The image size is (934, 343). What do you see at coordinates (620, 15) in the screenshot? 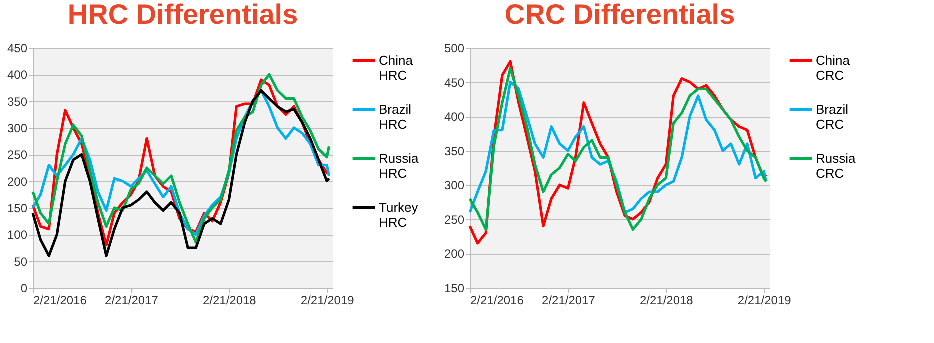
I see `chart-title: CRC Differentials` at bounding box center [620, 15].